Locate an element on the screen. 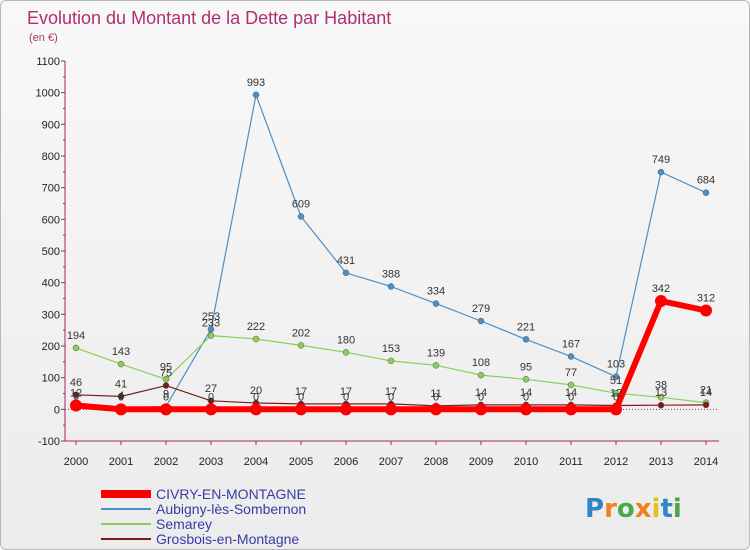 This screenshot has width=750, height=550. x-tick-label: 2009 is located at coordinates (481, 462).